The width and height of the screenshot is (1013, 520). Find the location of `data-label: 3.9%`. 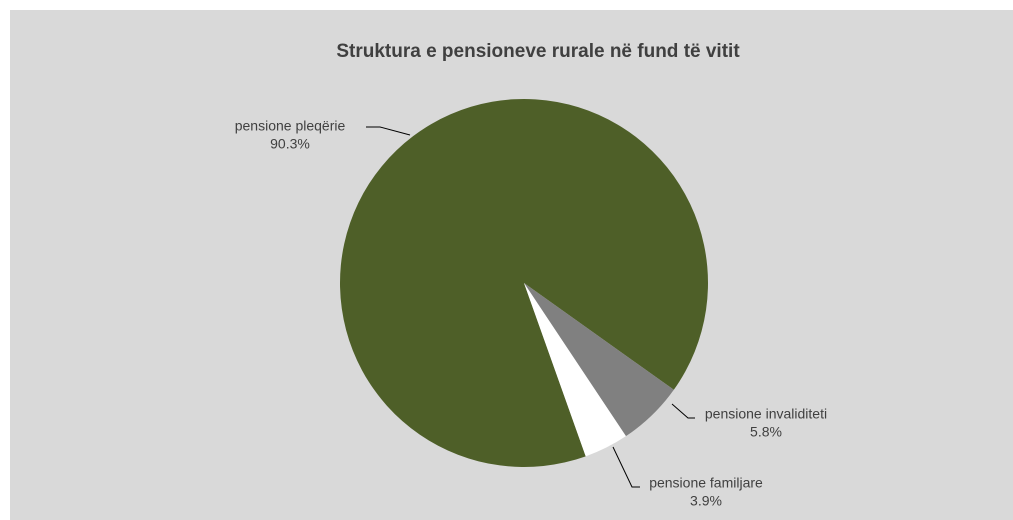

data-label: 3.9% is located at coordinates (706, 501).